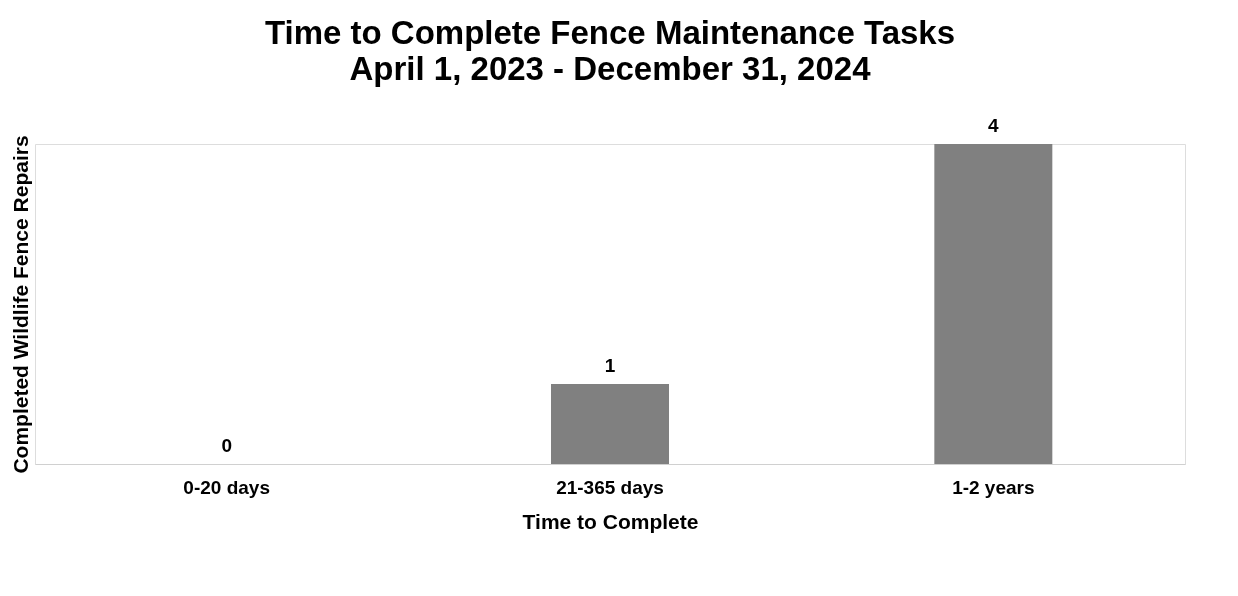 The width and height of the screenshot is (1238, 596). Describe the element at coordinates (610, 68) in the screenshot. I see `chart-subtitle: April 1, 2023 - December 31, 2024` at that location.